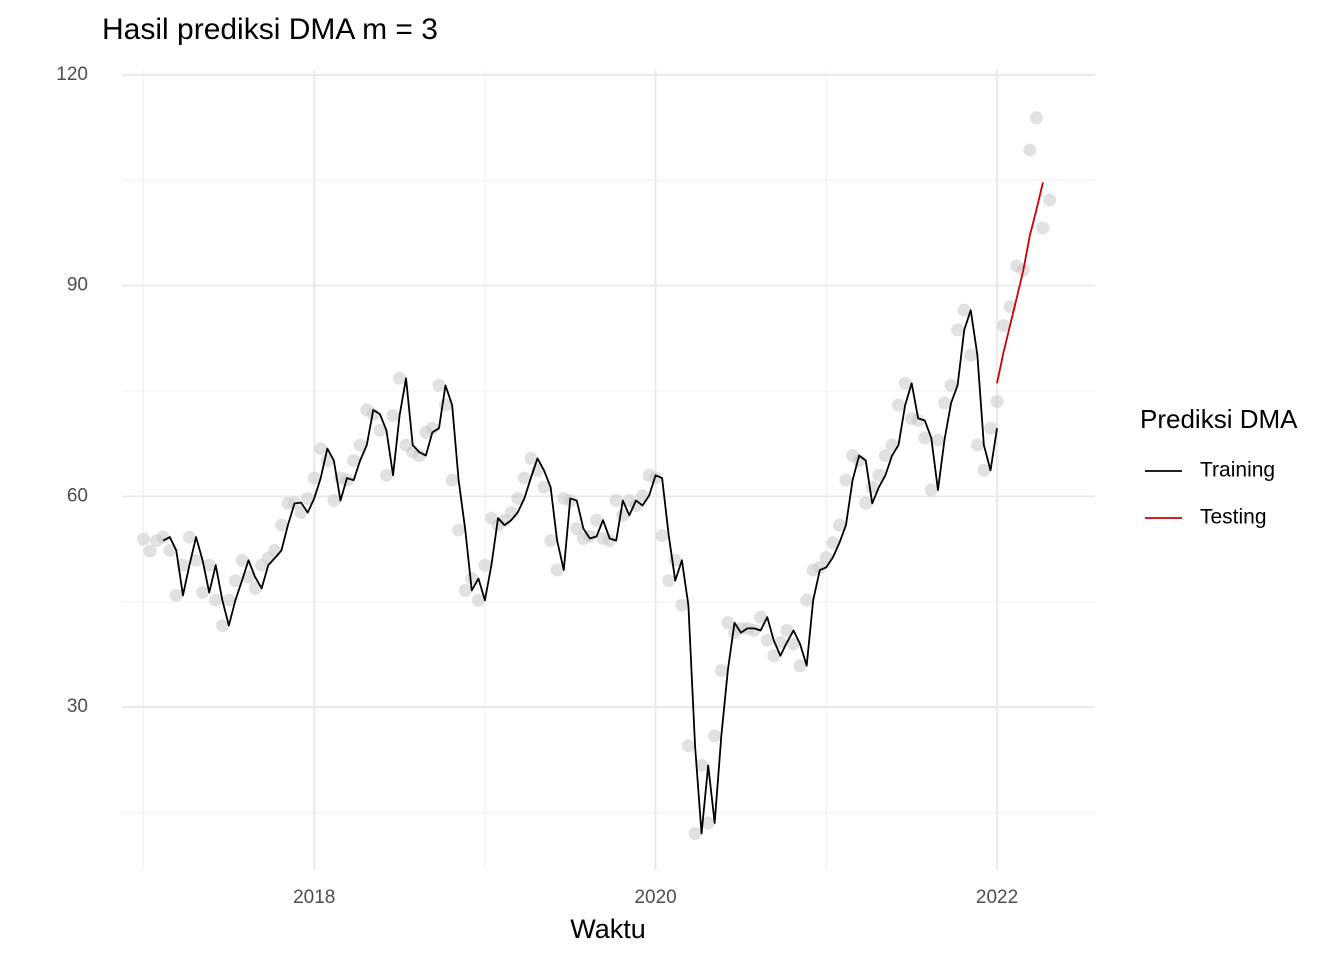  I want to click on x-tick-label: 2020, so click(655, 897).